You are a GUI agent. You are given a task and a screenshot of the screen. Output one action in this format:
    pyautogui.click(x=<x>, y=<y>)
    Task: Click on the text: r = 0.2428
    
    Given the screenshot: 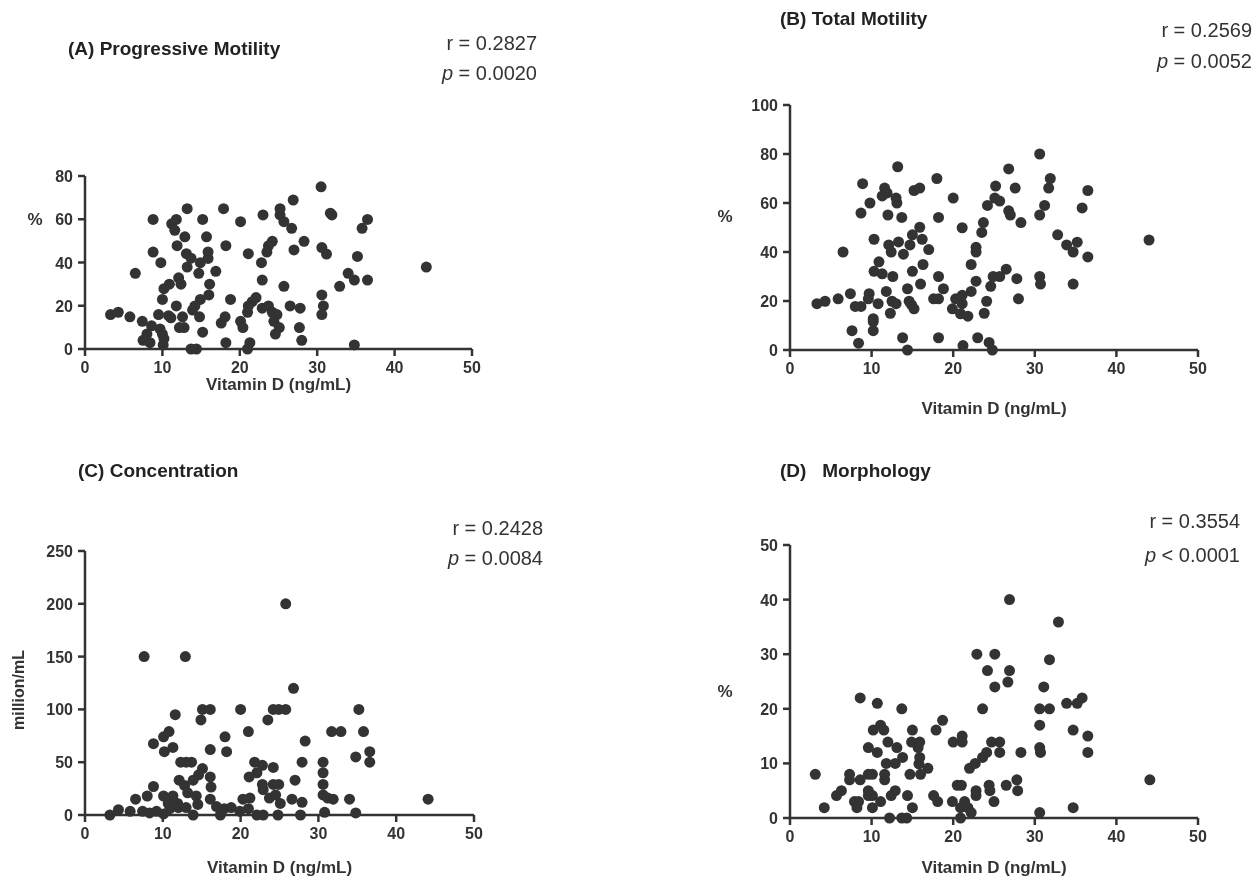 What is the action you would take?
    pyautogui.click(x=497, y=528)
    